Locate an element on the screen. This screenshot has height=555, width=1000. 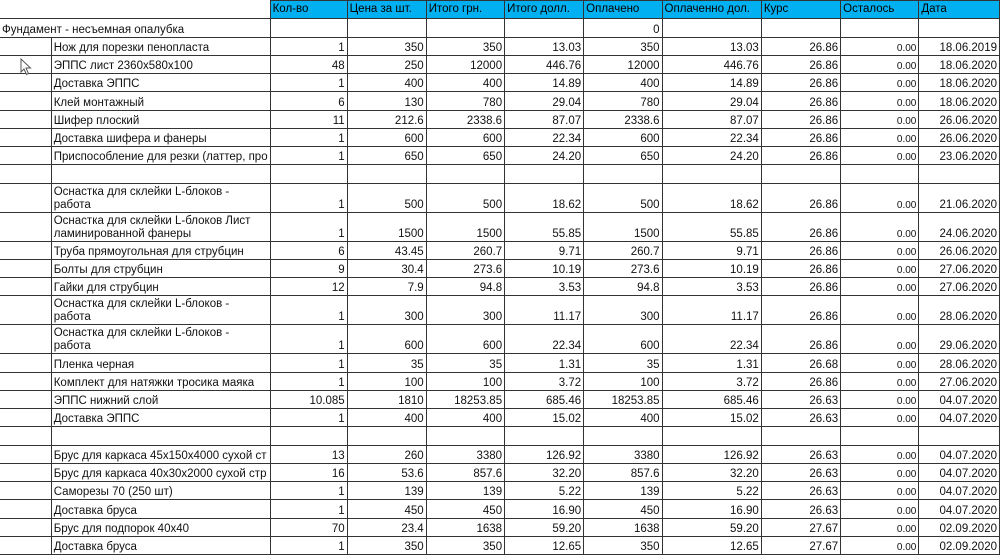
date-cell: 02.09.2020 is located at coordinates (959, 527).